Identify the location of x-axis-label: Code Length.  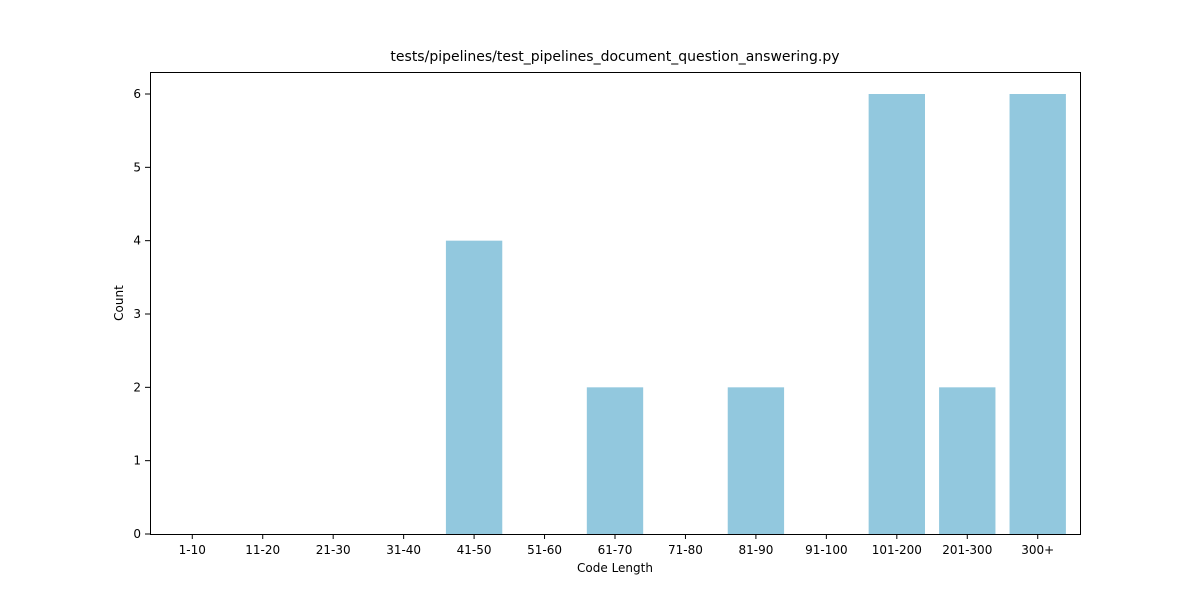
(615, 568).